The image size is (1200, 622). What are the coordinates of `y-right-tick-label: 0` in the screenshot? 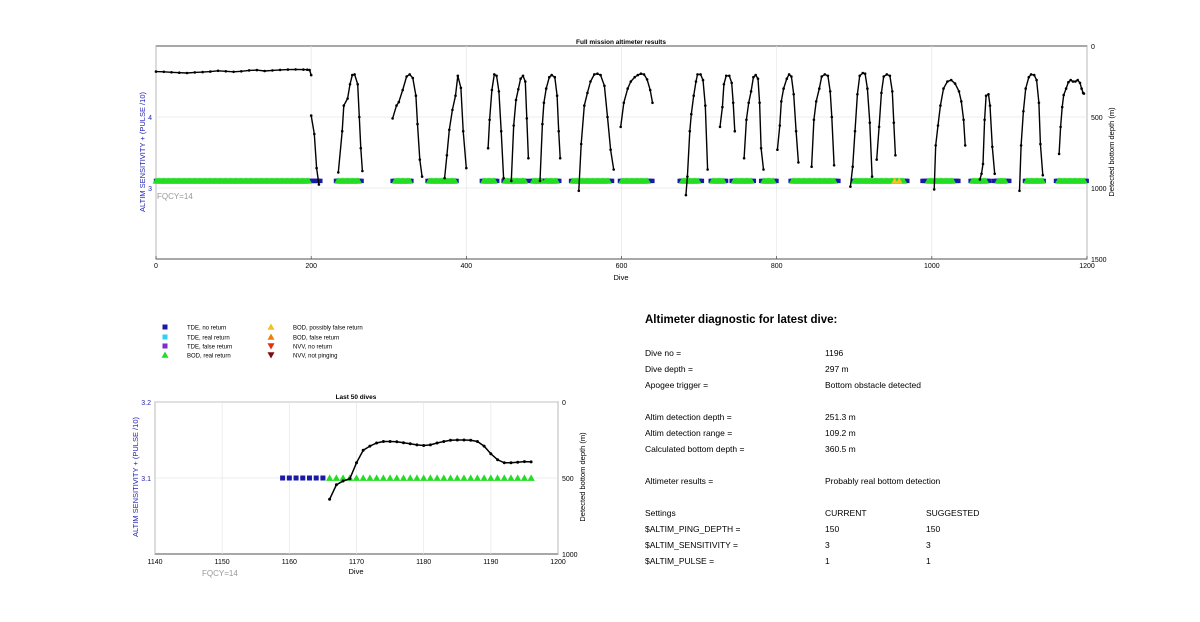 It's located at (564, 403).